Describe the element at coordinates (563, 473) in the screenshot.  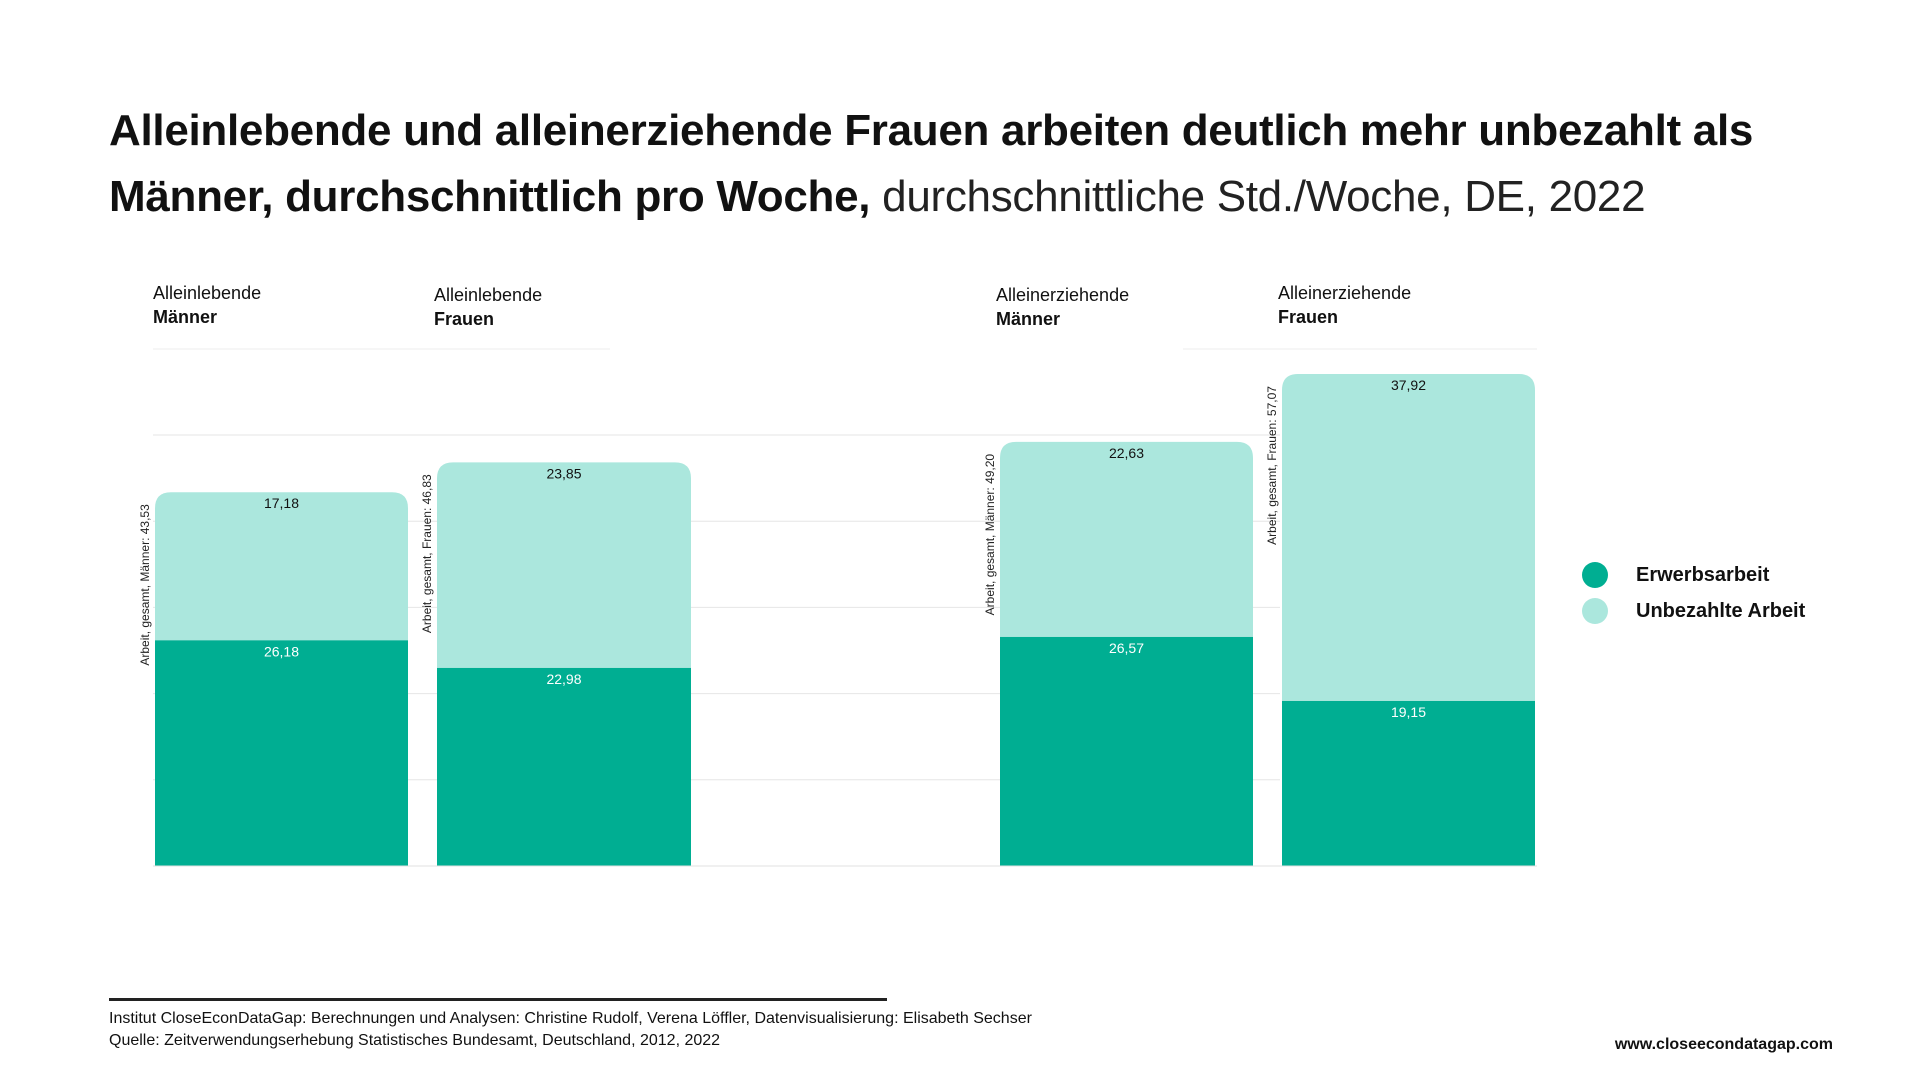
I see `label-unbezahlt-2: 23,85` at that location.